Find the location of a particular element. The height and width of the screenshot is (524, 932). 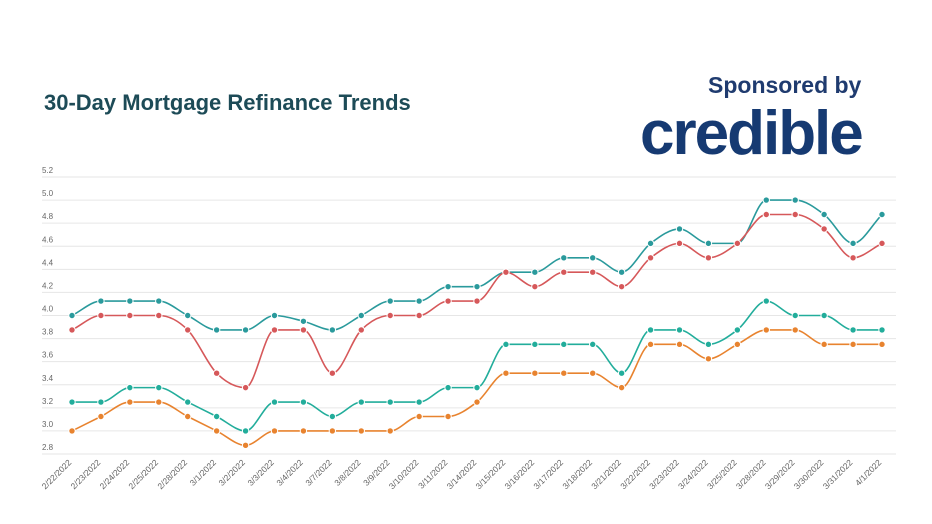

x-tick-label: 3/15/2022 is located at coordinates (491, 474).